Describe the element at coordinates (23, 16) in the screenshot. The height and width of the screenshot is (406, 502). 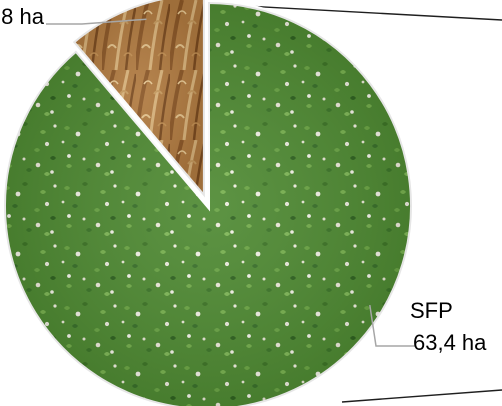
I see `slice-value-label: 8 ha` at that location.